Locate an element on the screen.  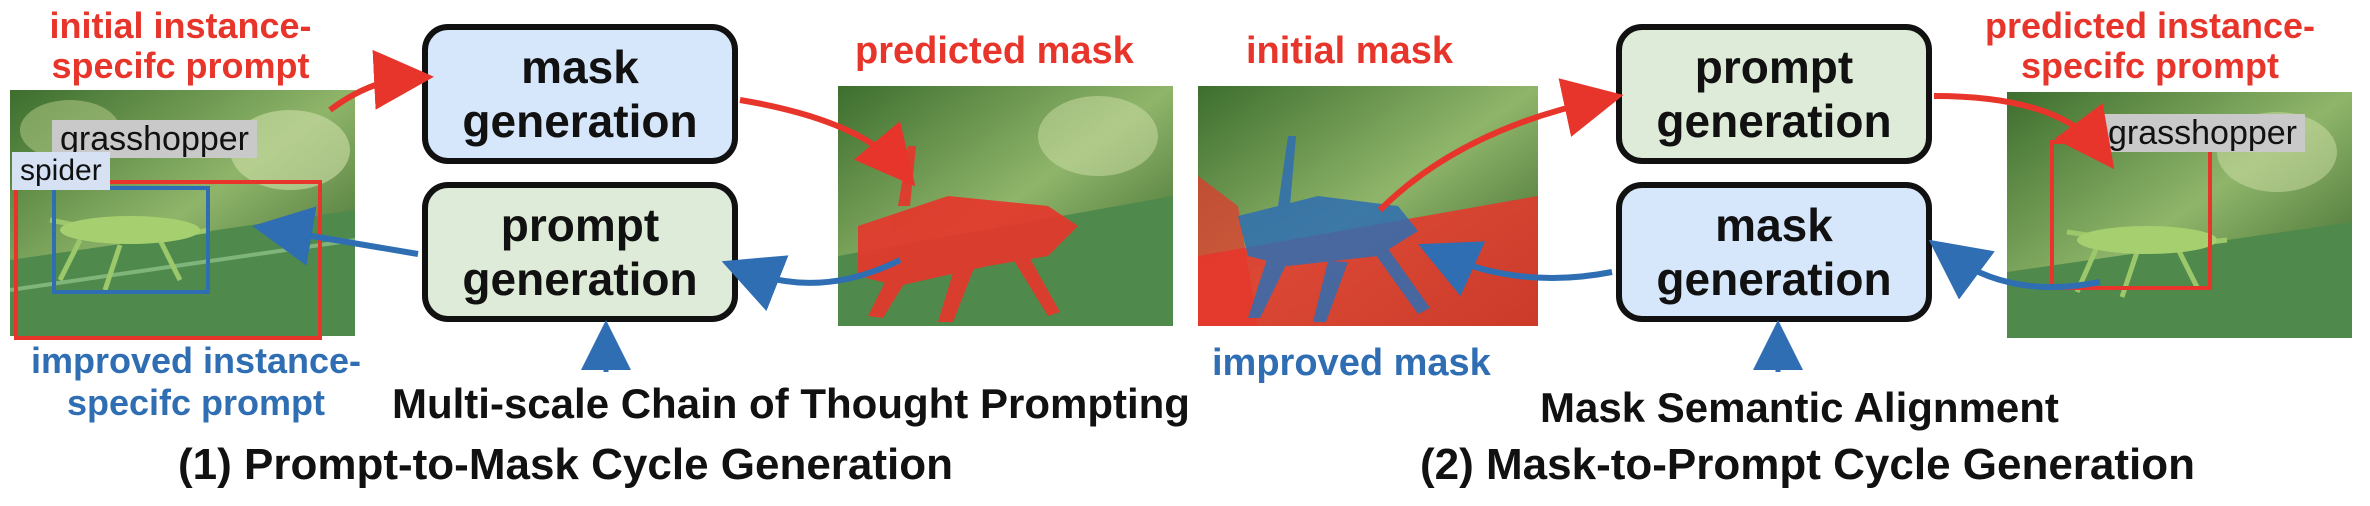
predicted-mask-photo is located at coordinates (1005, 206).